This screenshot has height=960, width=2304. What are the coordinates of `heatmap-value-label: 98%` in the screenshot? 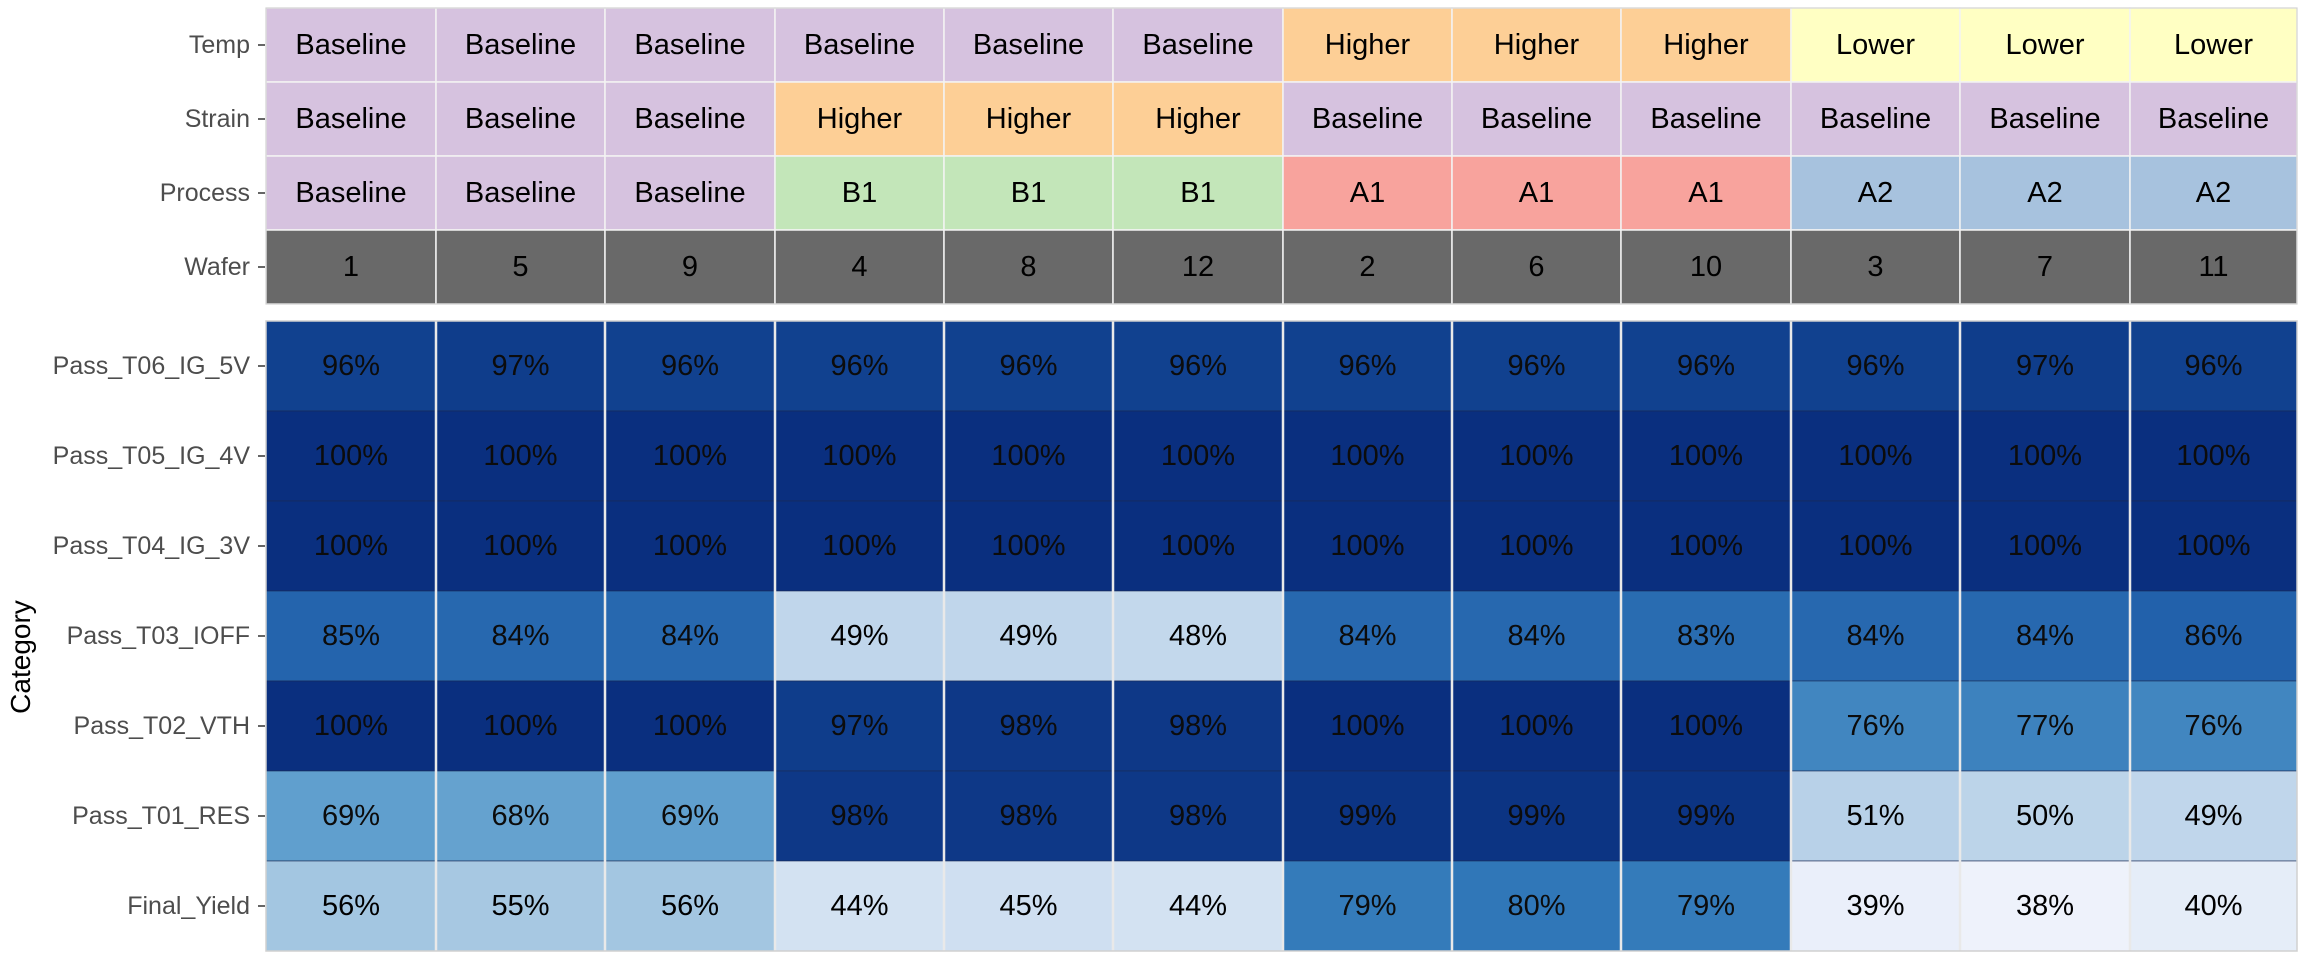 It's located at (1028, 816).